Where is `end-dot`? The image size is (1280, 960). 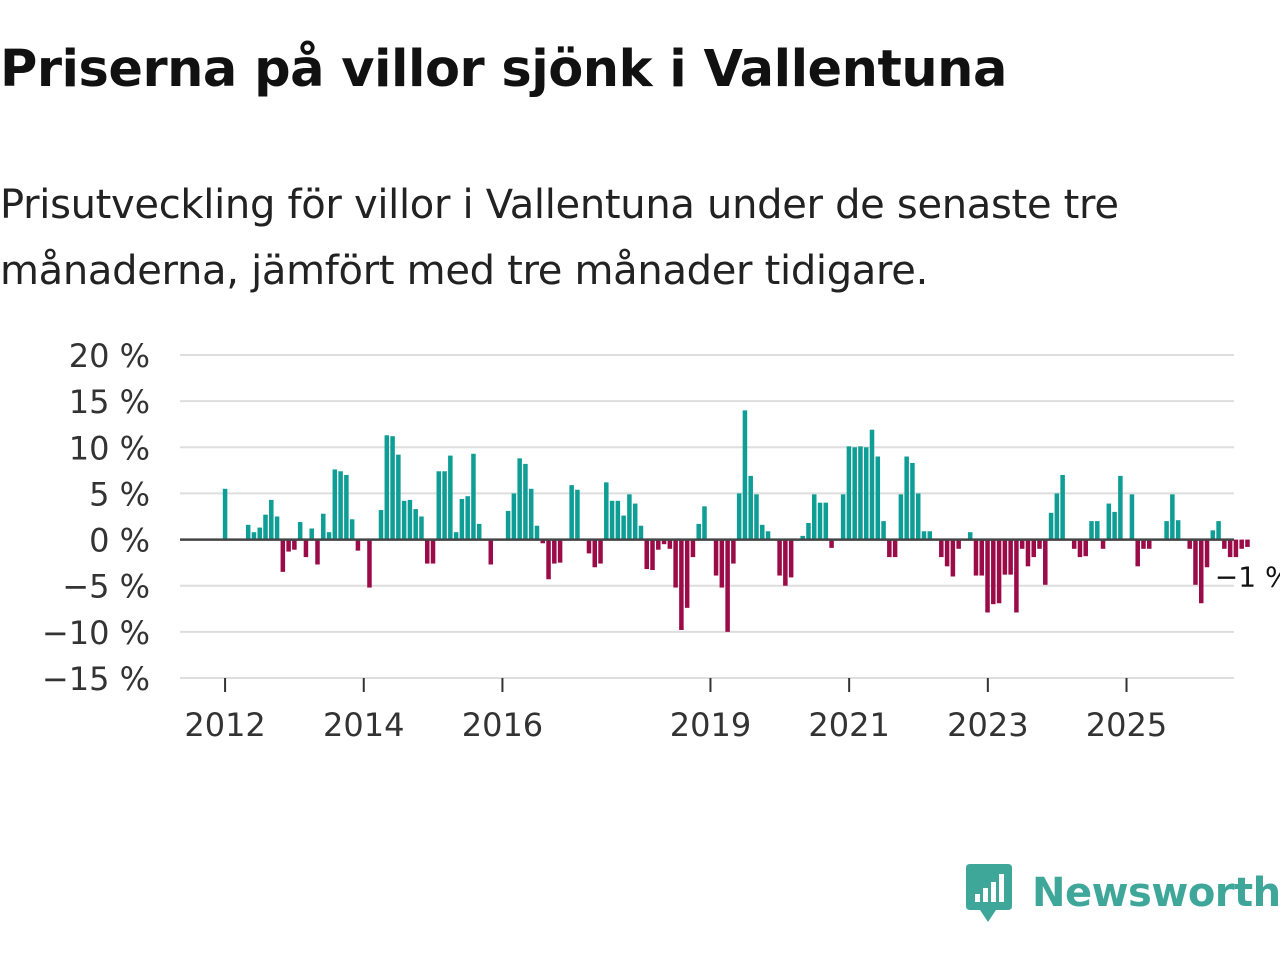
end-dot is located at coordinates (1215, 576).